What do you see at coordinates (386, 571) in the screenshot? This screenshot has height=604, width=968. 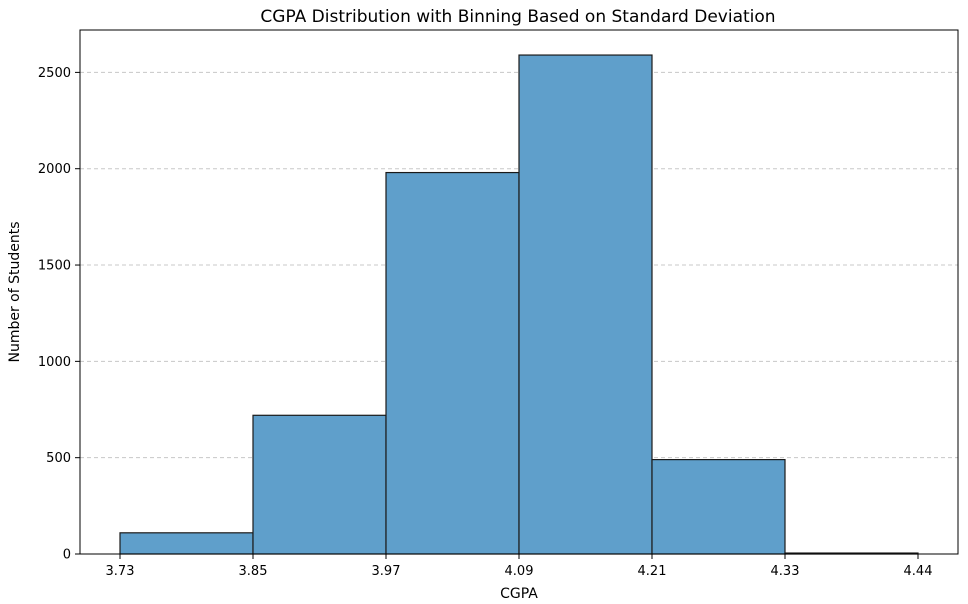 I see `x-tick-label-2: 3.97` at bounding box center [386, 571].